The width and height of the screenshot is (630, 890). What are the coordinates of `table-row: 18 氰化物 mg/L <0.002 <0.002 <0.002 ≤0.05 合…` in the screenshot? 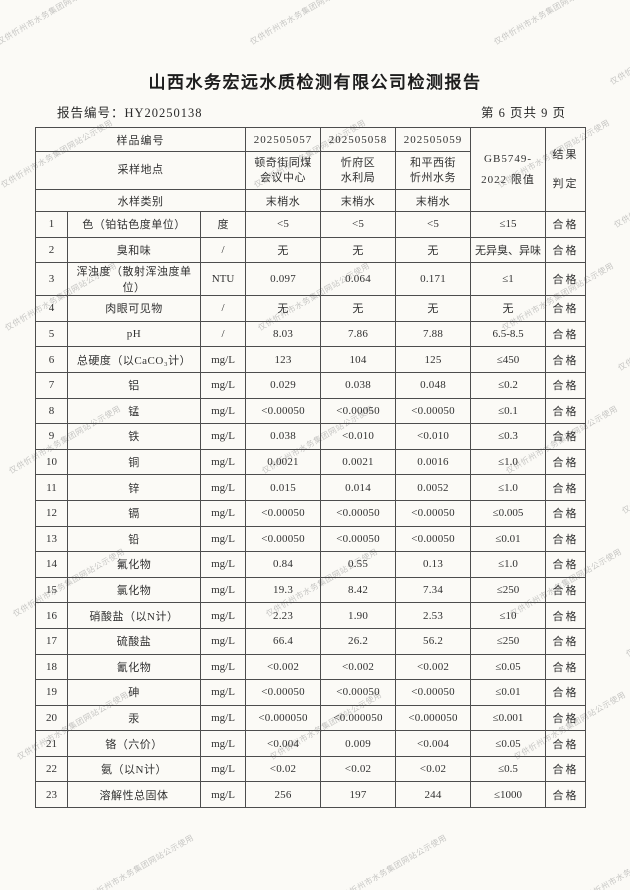 It's located at (311, 667).